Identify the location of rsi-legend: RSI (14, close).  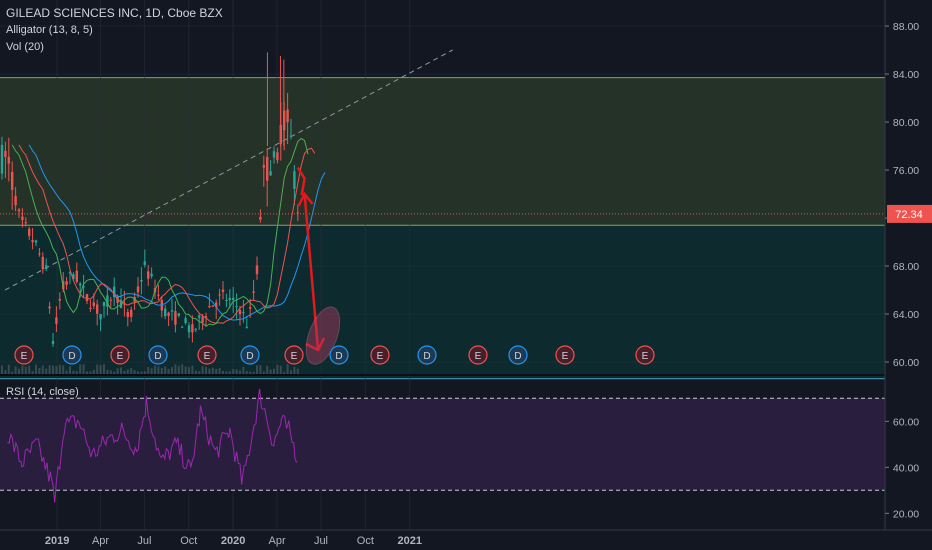
(42, 392).